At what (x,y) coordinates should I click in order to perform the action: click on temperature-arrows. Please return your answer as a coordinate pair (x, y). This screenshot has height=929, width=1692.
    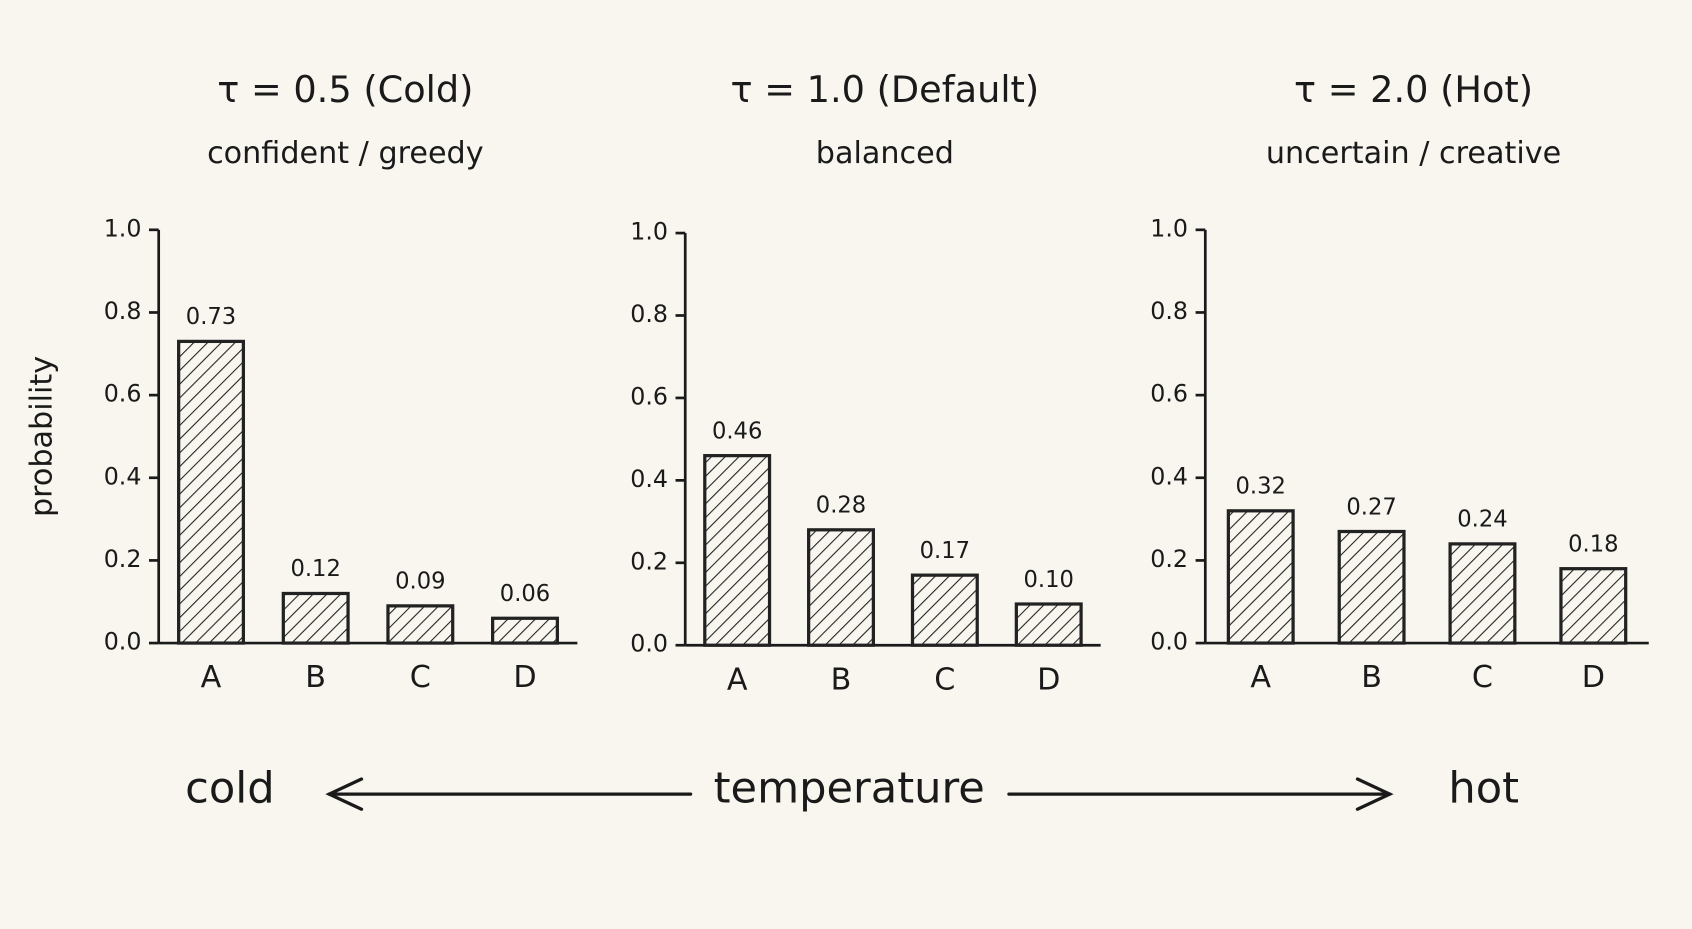
    Looking at the image, I should click on (859, 794).